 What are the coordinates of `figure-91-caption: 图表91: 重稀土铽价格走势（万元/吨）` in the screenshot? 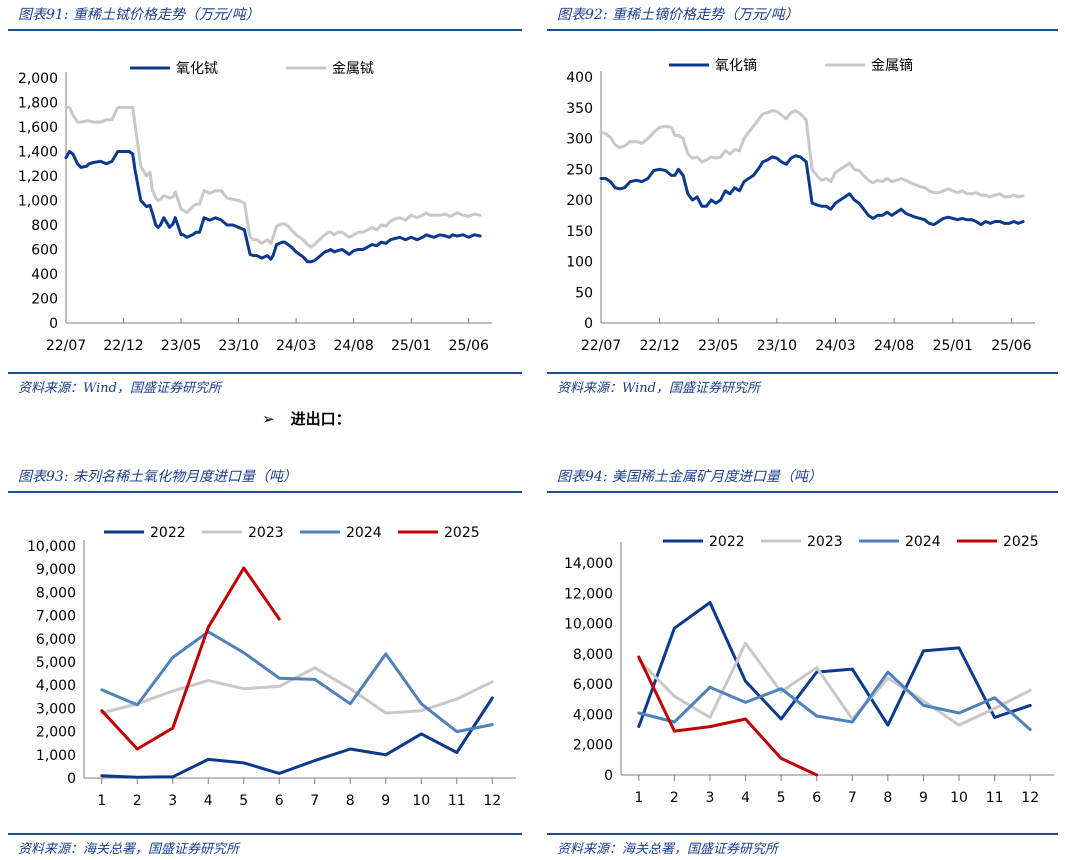 It's located at (139, 15).